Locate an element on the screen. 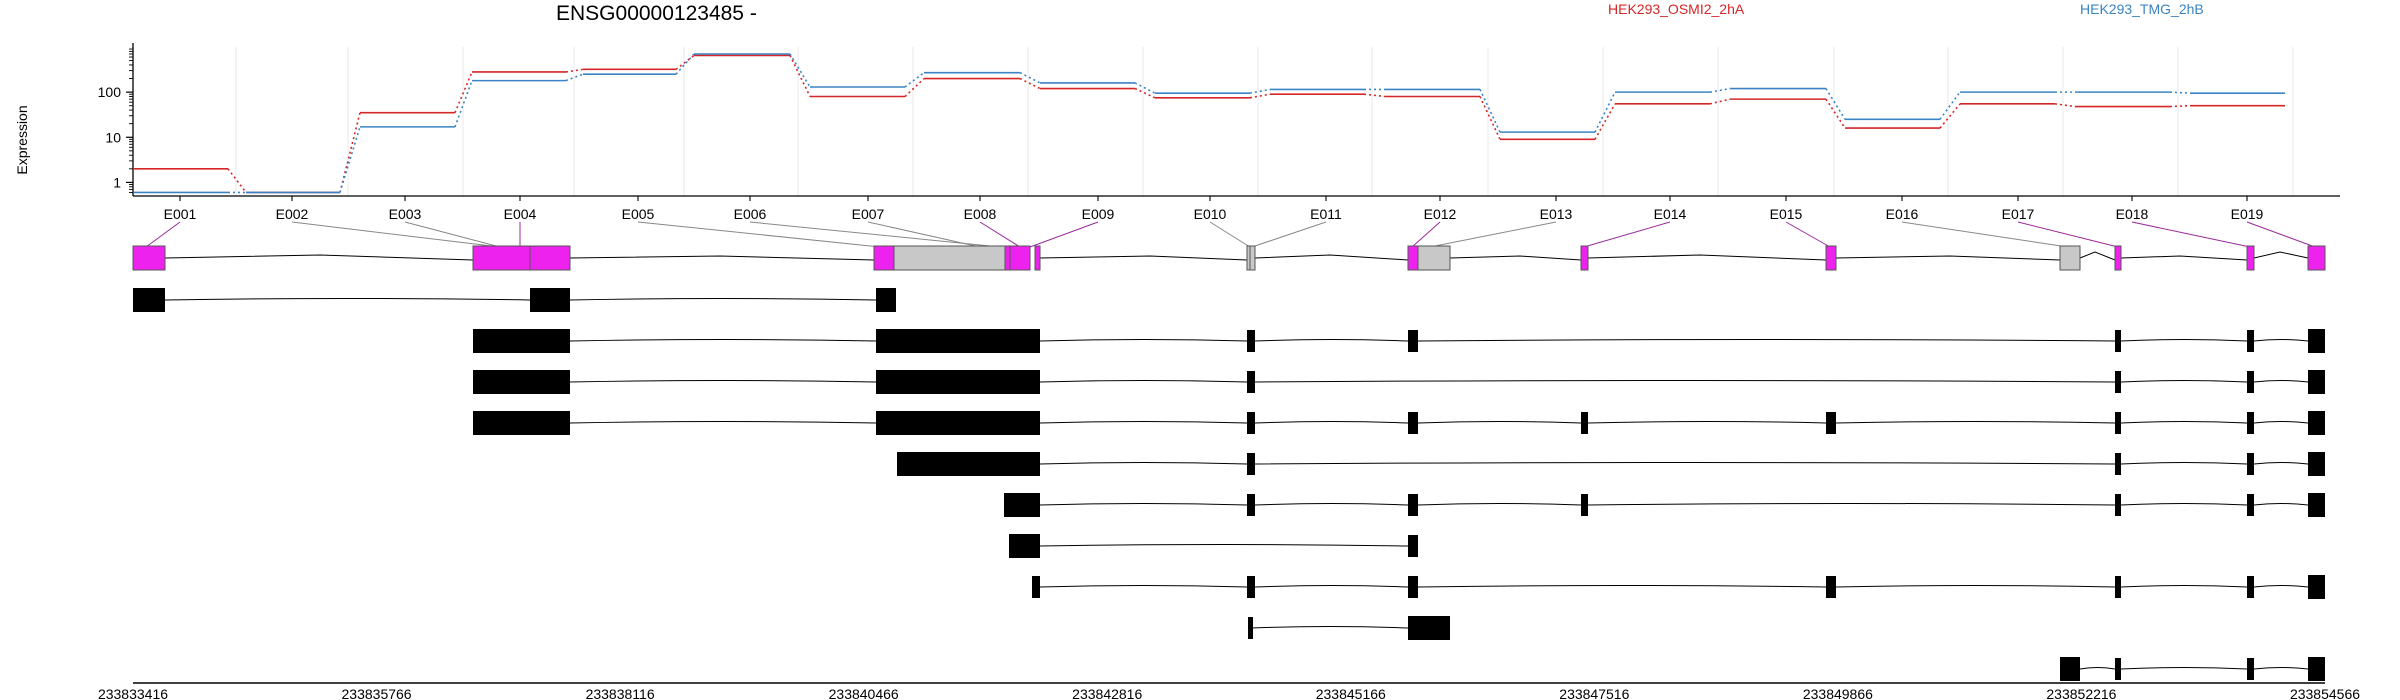  x-tick-label-e004: E004 is located at coordinates (520, 214).